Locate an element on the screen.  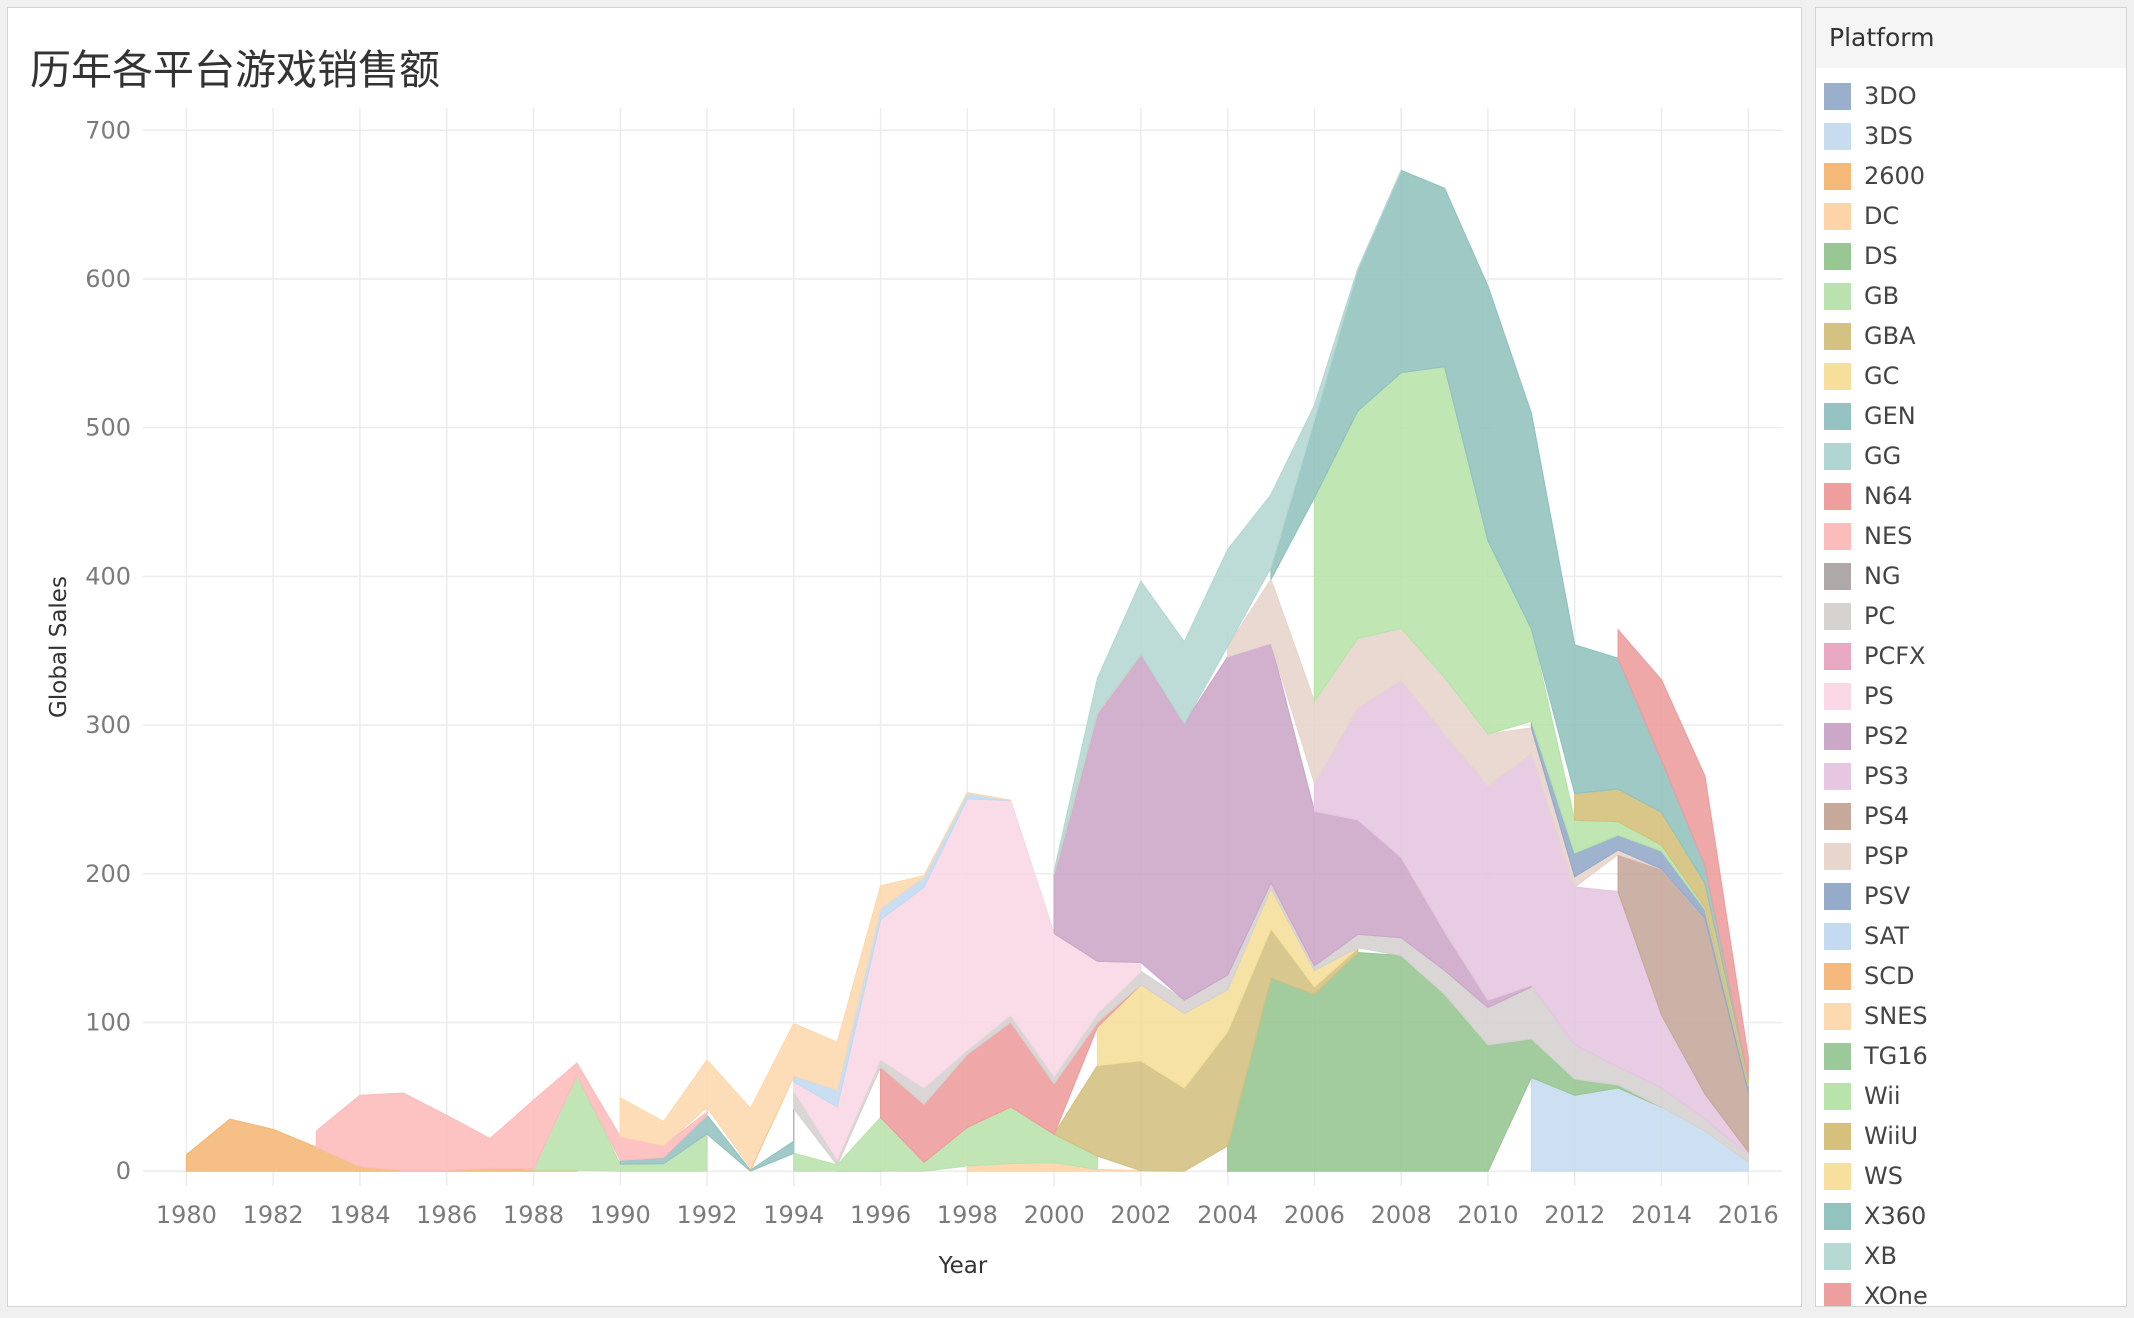
x-tick-label: 2006 is located at coordinates (1314, 1215).